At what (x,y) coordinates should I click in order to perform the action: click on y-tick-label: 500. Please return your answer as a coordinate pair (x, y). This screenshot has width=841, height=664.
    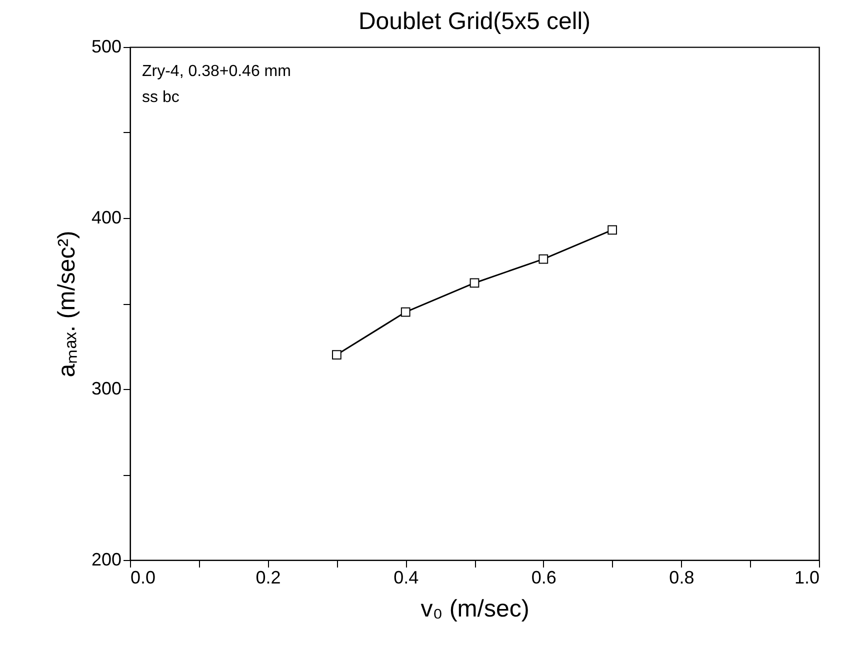
    Looking at the image, I should click on (106, 46).